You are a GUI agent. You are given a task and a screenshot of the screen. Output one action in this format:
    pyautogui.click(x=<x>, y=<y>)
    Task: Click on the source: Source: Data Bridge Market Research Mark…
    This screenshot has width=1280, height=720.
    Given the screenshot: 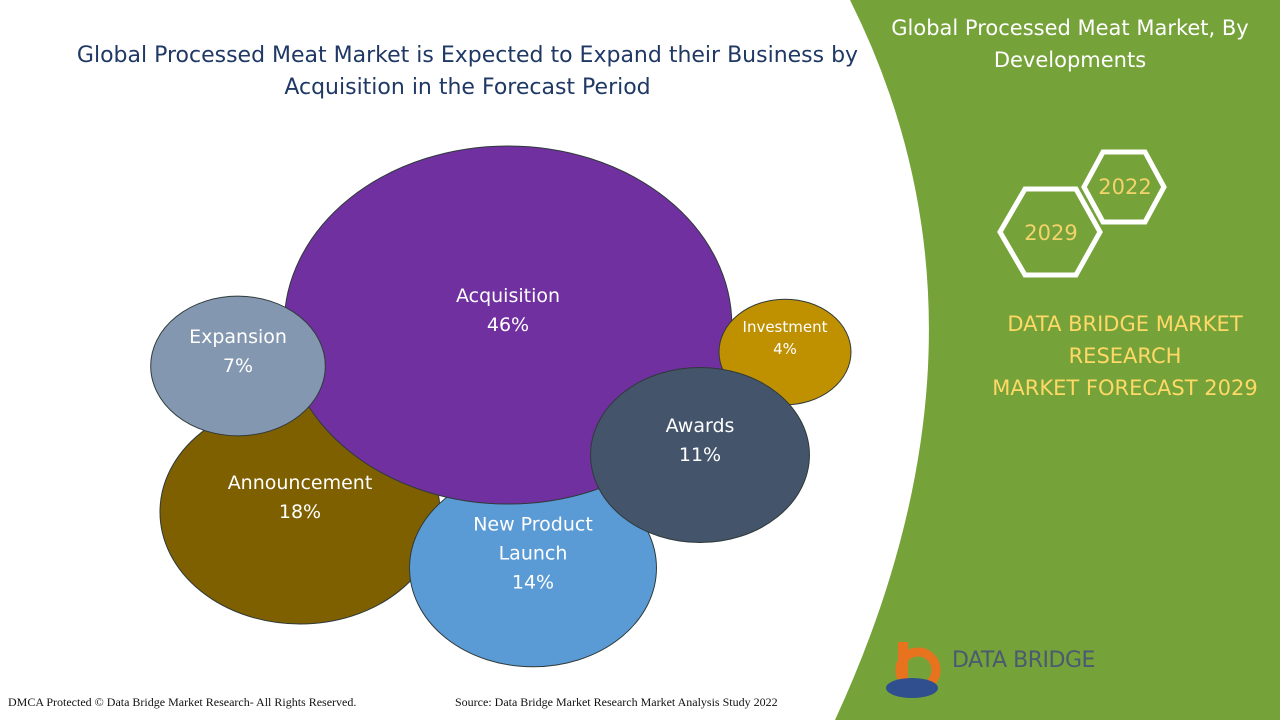 What is the action you would take?
    pyautogui.click(x=616, y=702)
    